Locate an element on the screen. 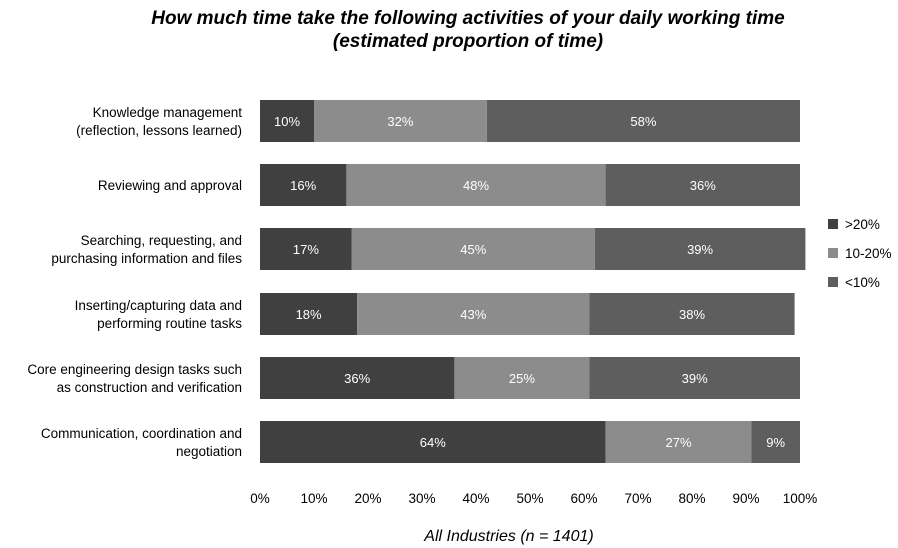 The image size is (898, 548). data-label: 45% is located at coordinates (473, 249).